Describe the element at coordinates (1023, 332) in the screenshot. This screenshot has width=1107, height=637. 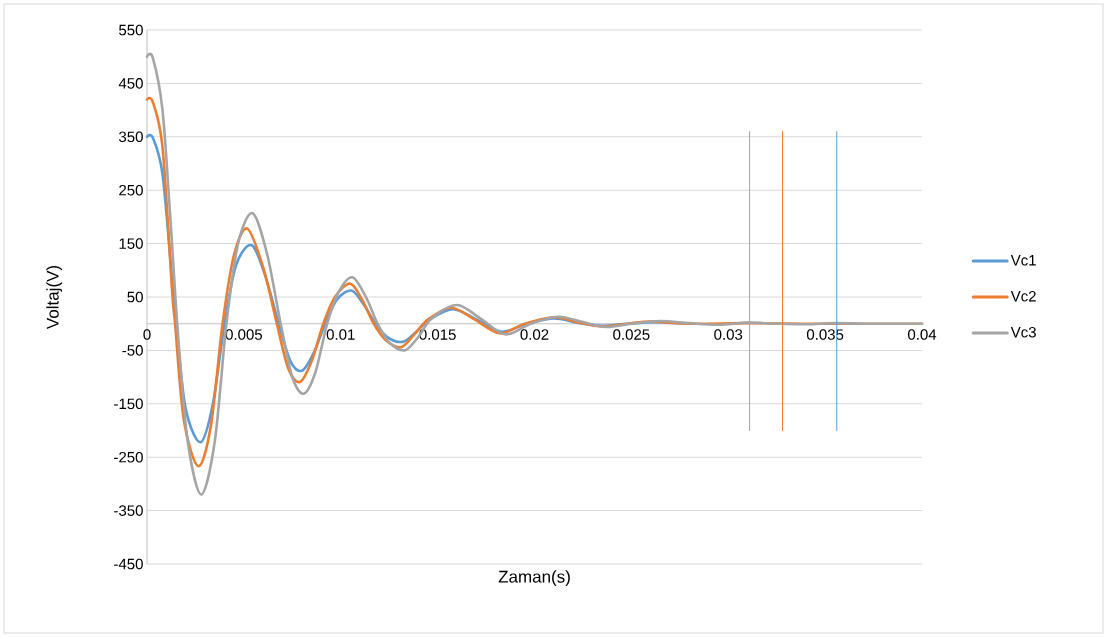
I see `legend-label: Vc3` at that location.